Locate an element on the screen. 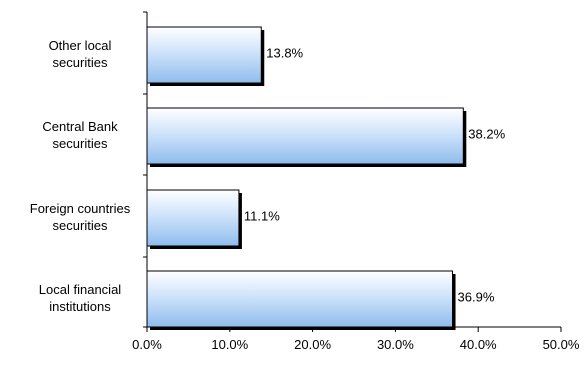 The width and height of the screenshot is (586, 374). x-tick-label: 30.0% is located at coordinates (395, 344).